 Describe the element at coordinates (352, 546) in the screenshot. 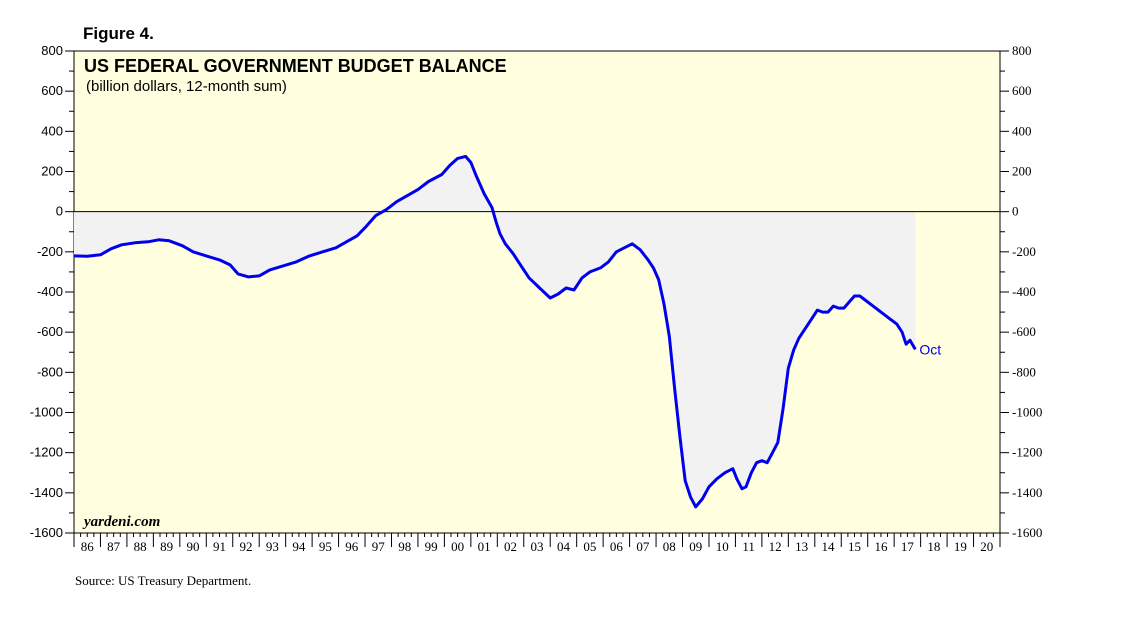

I see `x-tick-label: 96` at that location.